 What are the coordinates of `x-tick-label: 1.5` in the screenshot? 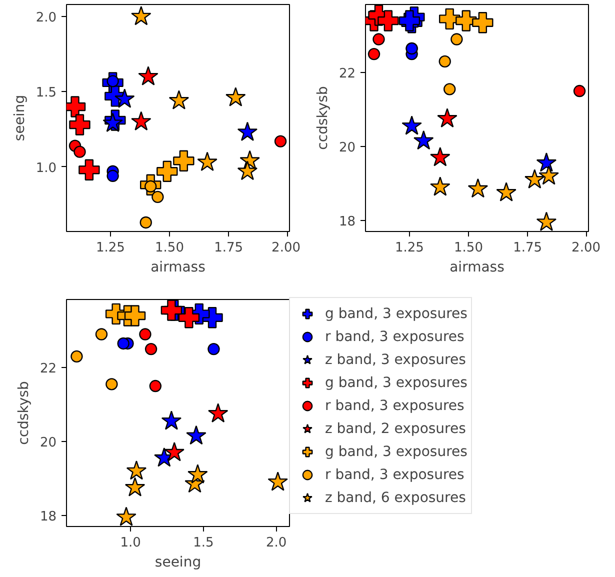 It's located at (203, 543).